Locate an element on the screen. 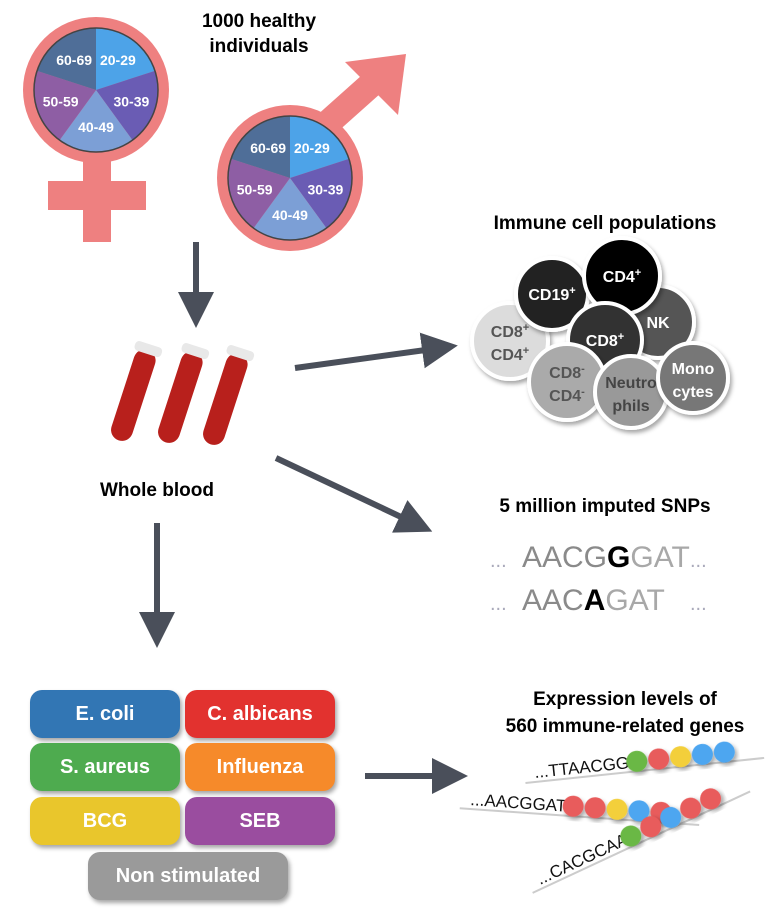 The width and height of the screenshot is (771, 922). expression-read: ...TTAACGG is located at coordinates (645, 763).